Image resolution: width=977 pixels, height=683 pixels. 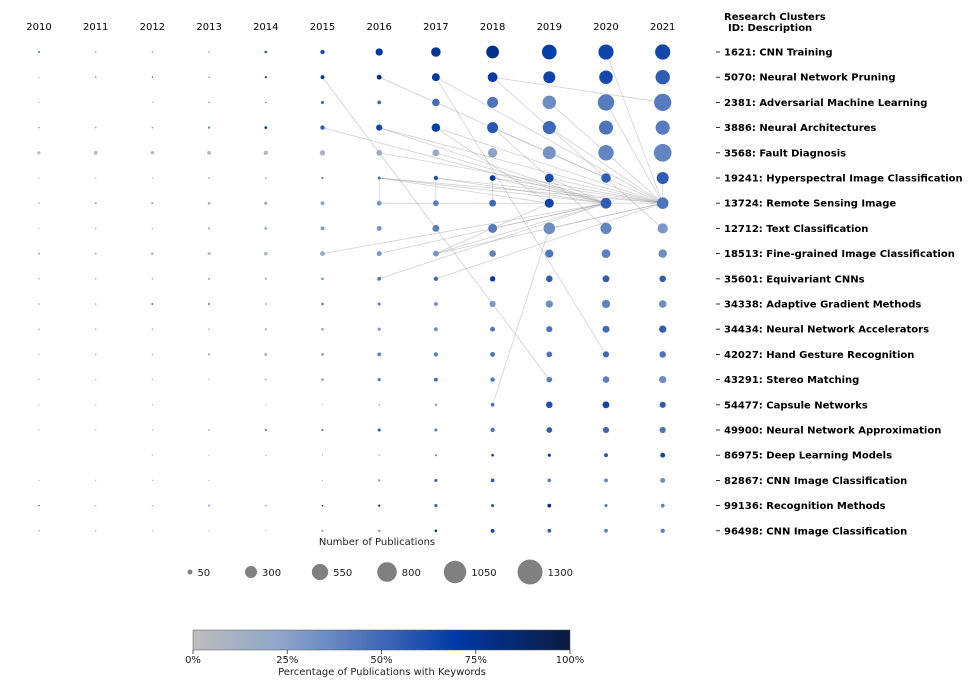 I want to click on size-legend-title: Number of Publications, so click(x=377, y=542).